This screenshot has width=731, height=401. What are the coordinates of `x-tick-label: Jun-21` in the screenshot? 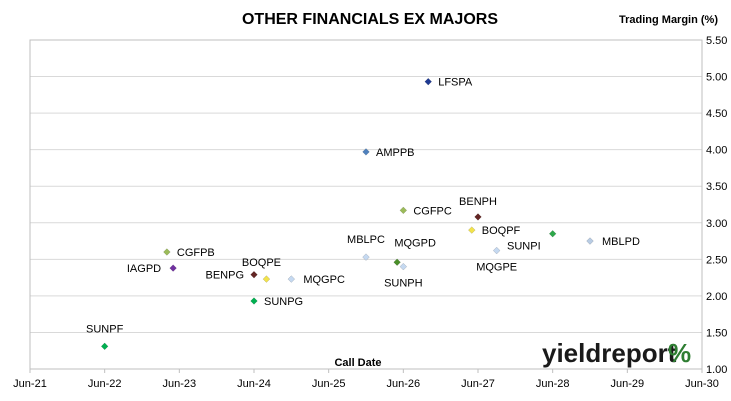 It's located at (30, 384).